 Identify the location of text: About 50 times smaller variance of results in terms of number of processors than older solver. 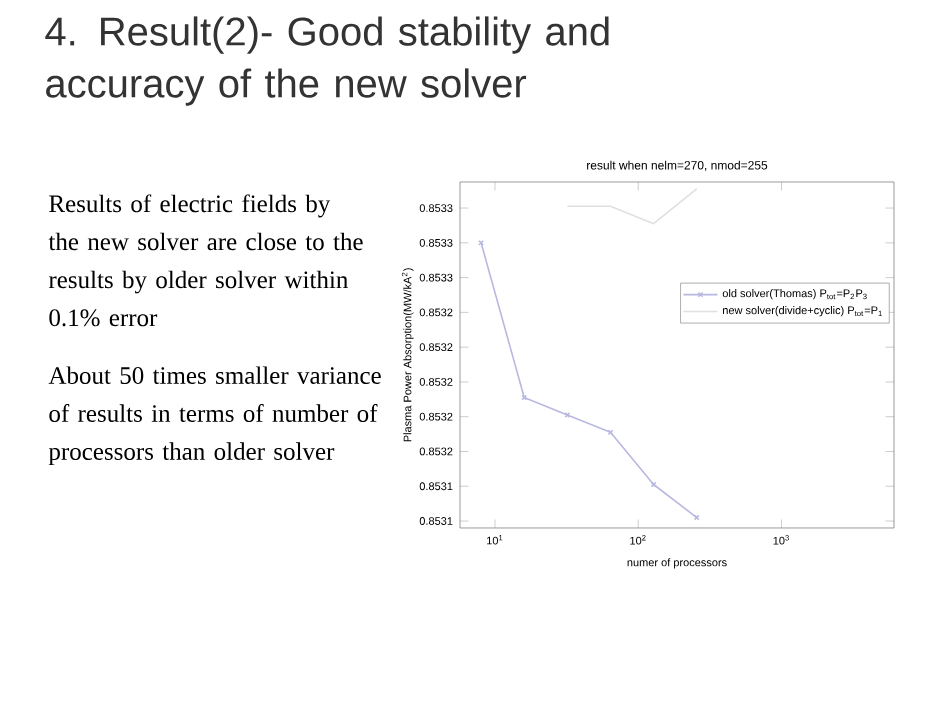
(214, 416).